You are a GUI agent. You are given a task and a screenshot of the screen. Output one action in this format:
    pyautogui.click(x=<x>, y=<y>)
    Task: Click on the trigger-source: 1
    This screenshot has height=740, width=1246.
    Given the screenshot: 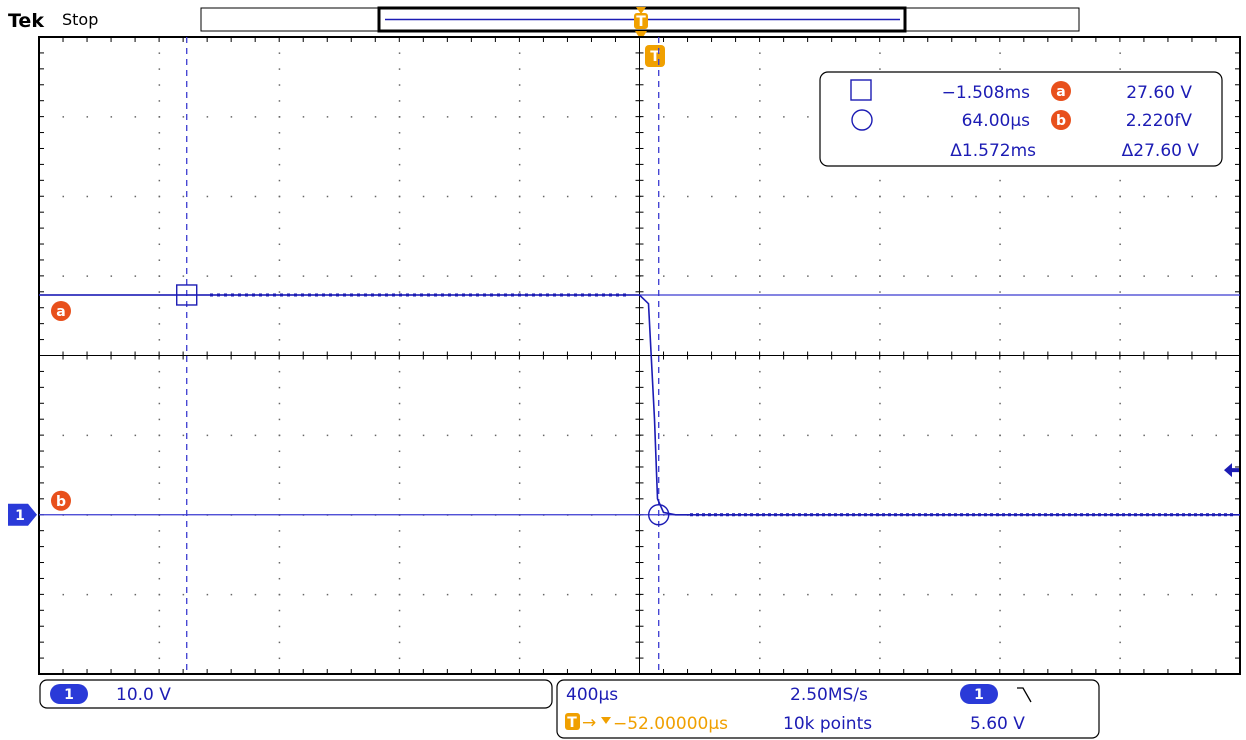 What is the action you would take?
    pyautogui.click(x=979, y=695)
    